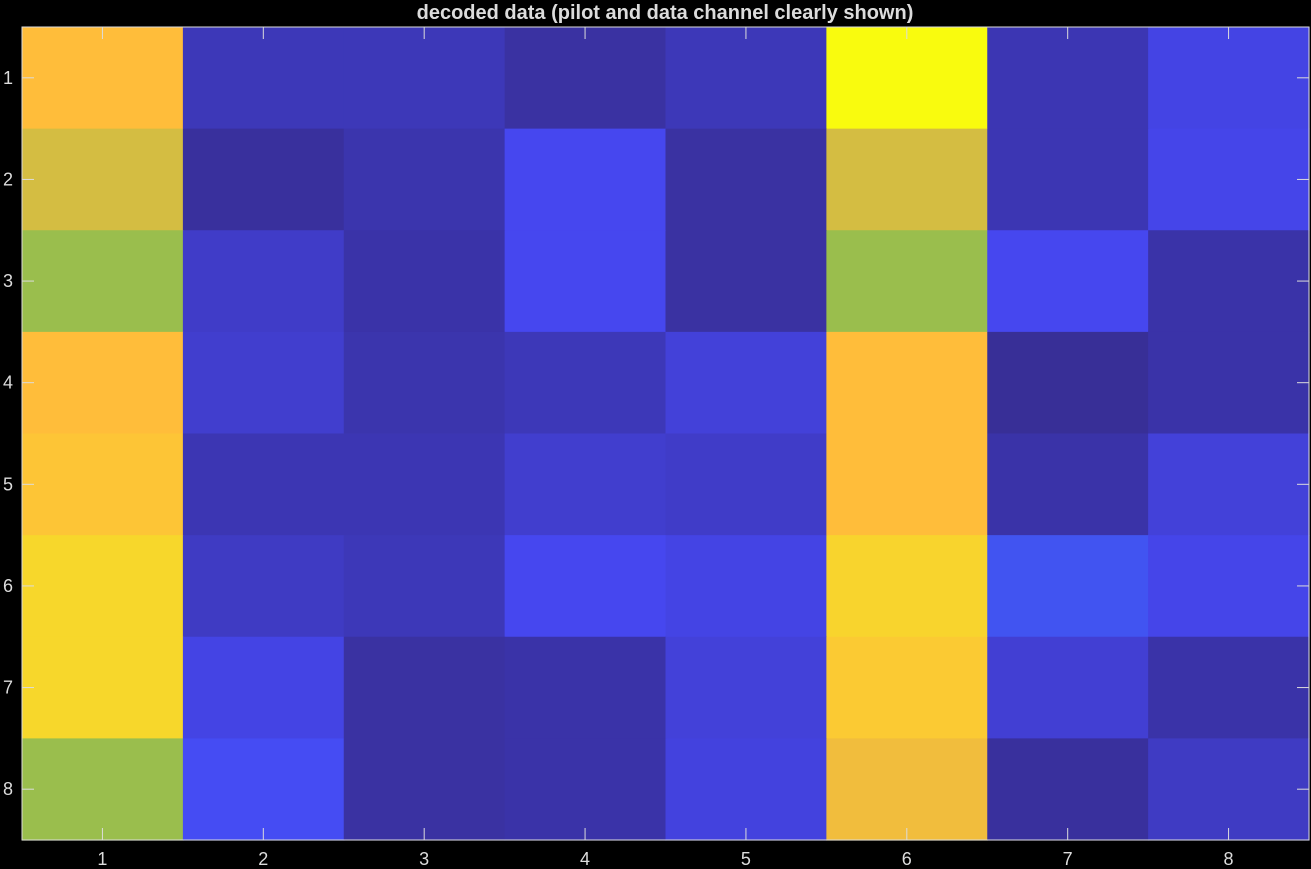 The image size is (1311, 869). Describe the element at coordinates (424, 687) in the screenshot. I see `heatmap-cell-r7-c3` at that location.